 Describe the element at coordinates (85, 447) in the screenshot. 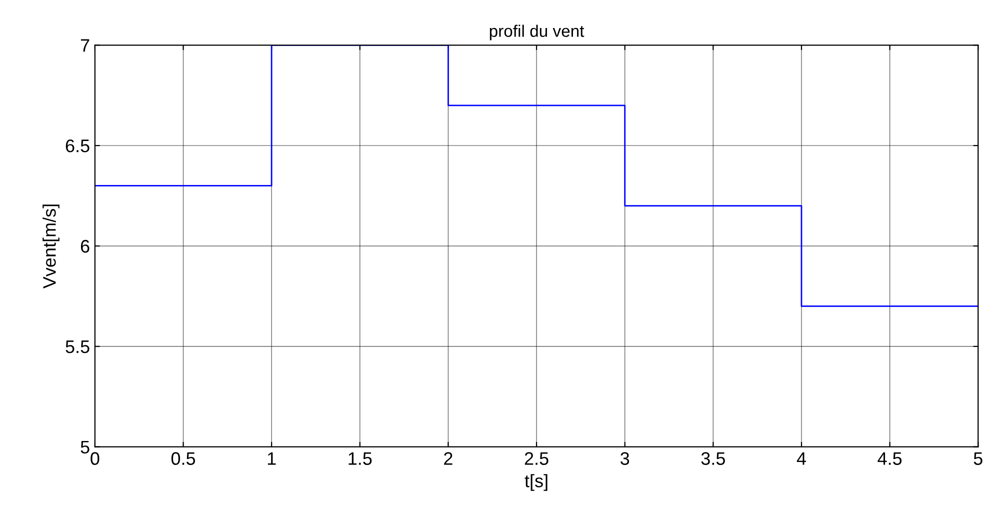

I see `y-tick-label: 5` at that location.